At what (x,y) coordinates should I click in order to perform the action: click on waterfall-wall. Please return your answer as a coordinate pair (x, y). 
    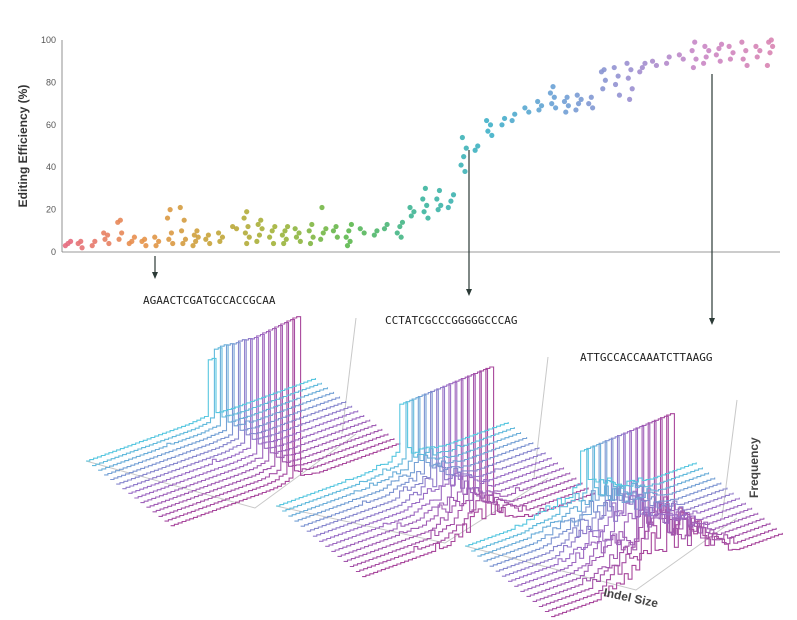
    Looking at the image, I should click on (729, 459).